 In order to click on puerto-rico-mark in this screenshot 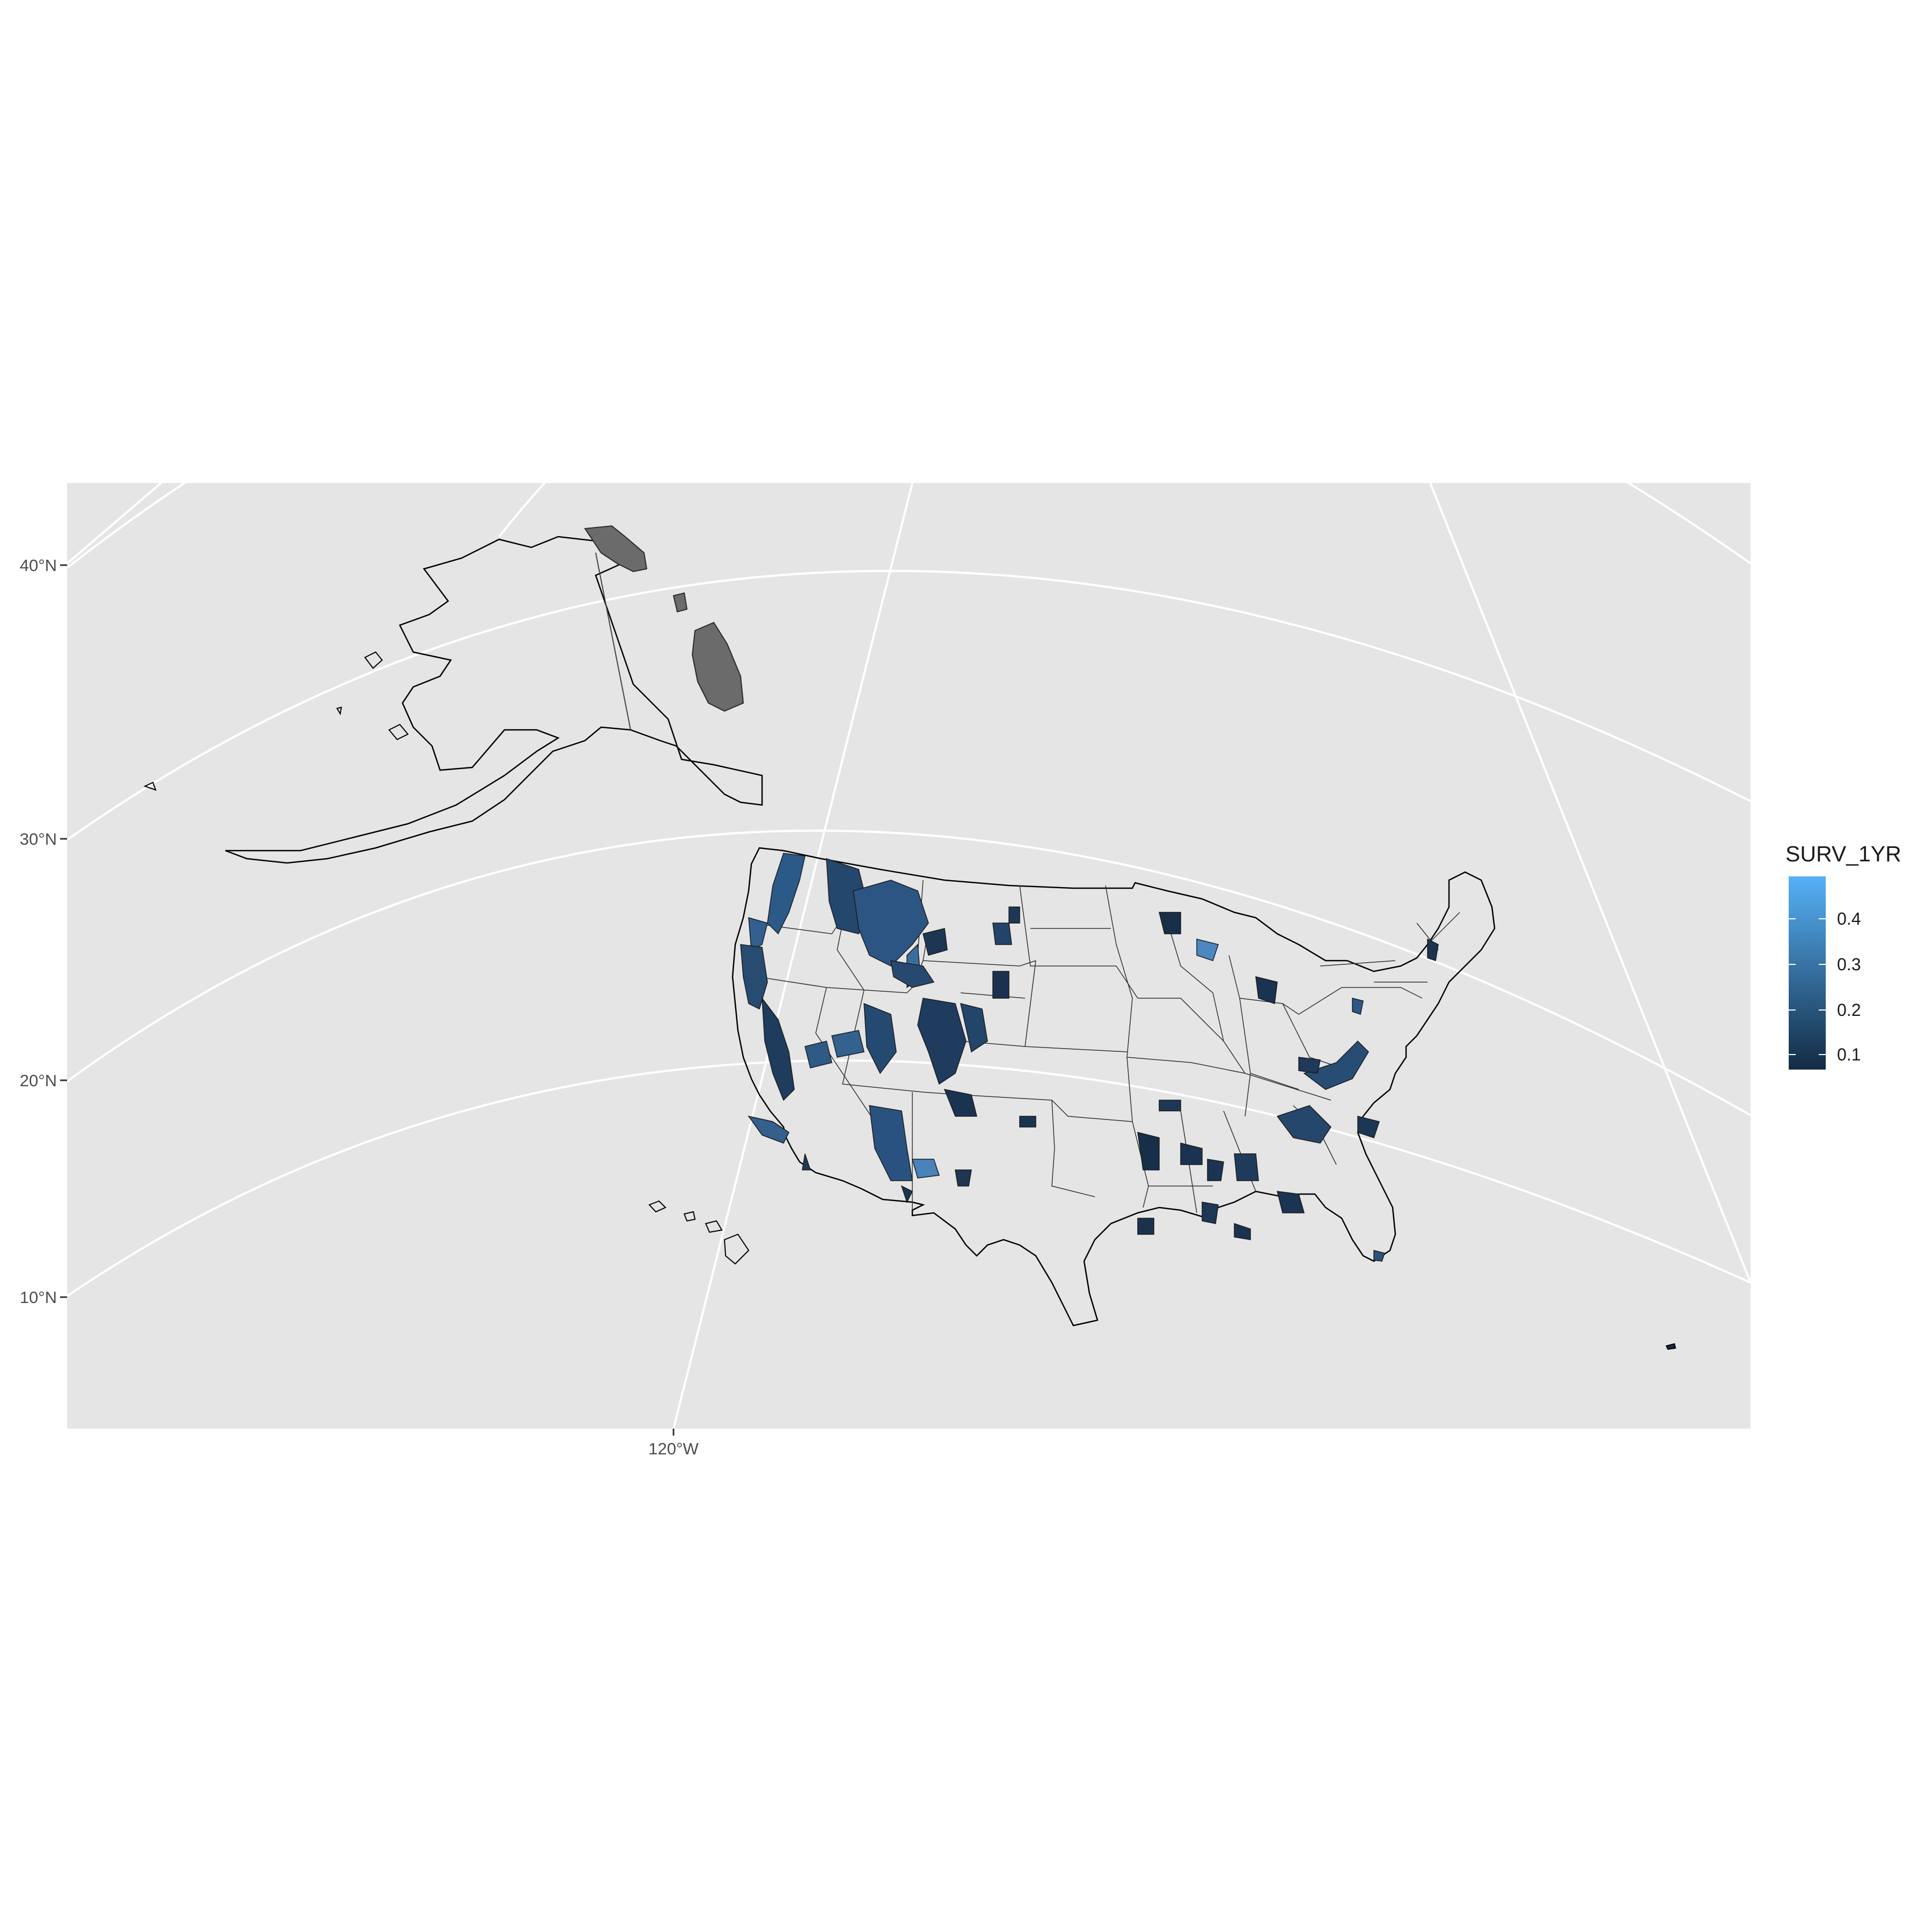, I will do `click(1671, 1346)`.